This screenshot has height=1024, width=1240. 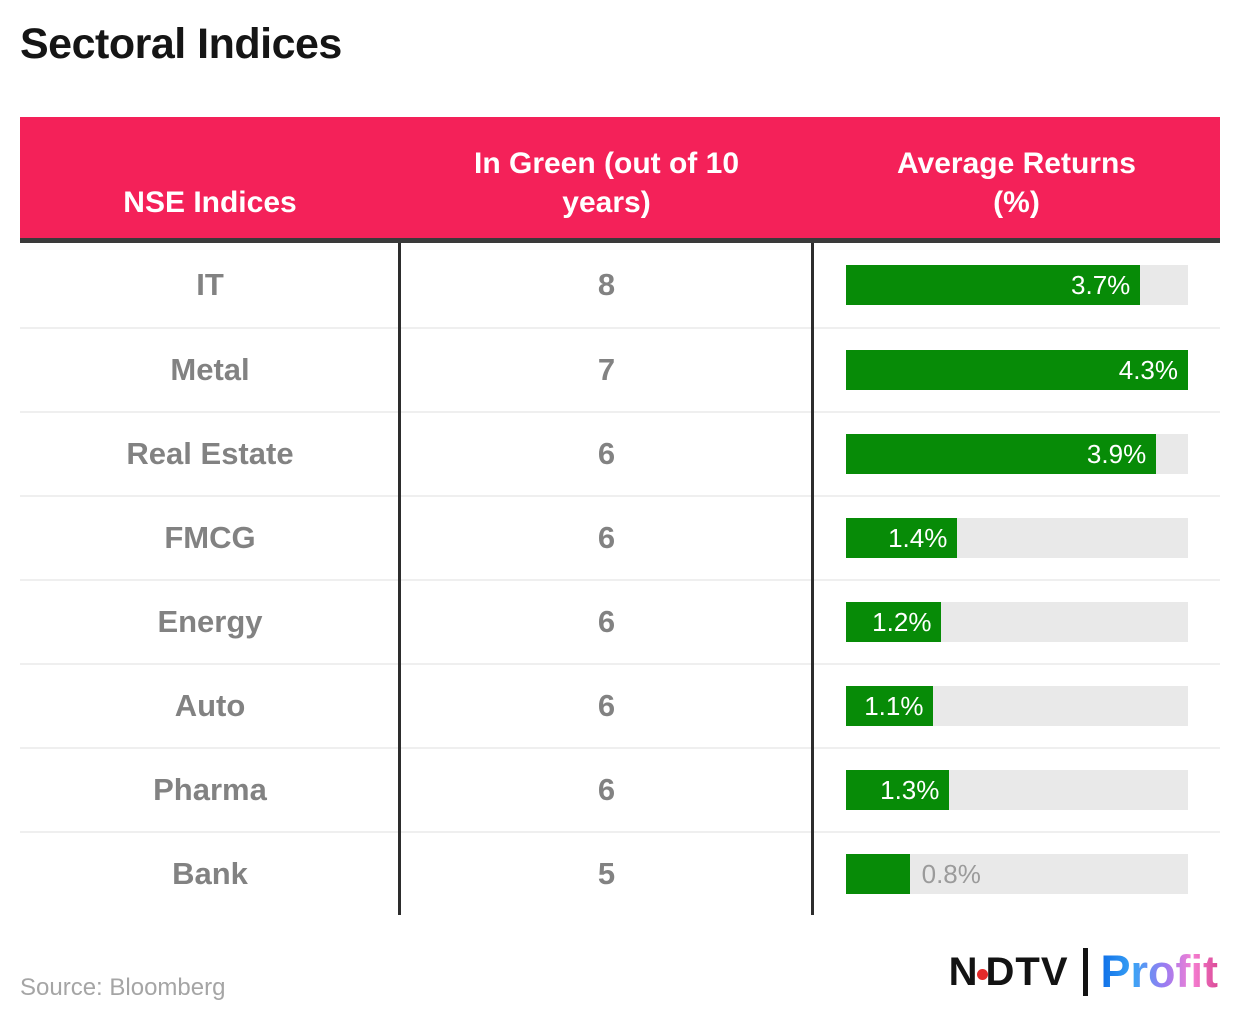 What do you see at coordinates (902, 621) in the screenshot?
I see `bar-value-label: 1.2%` at bounding box center [902, 621].